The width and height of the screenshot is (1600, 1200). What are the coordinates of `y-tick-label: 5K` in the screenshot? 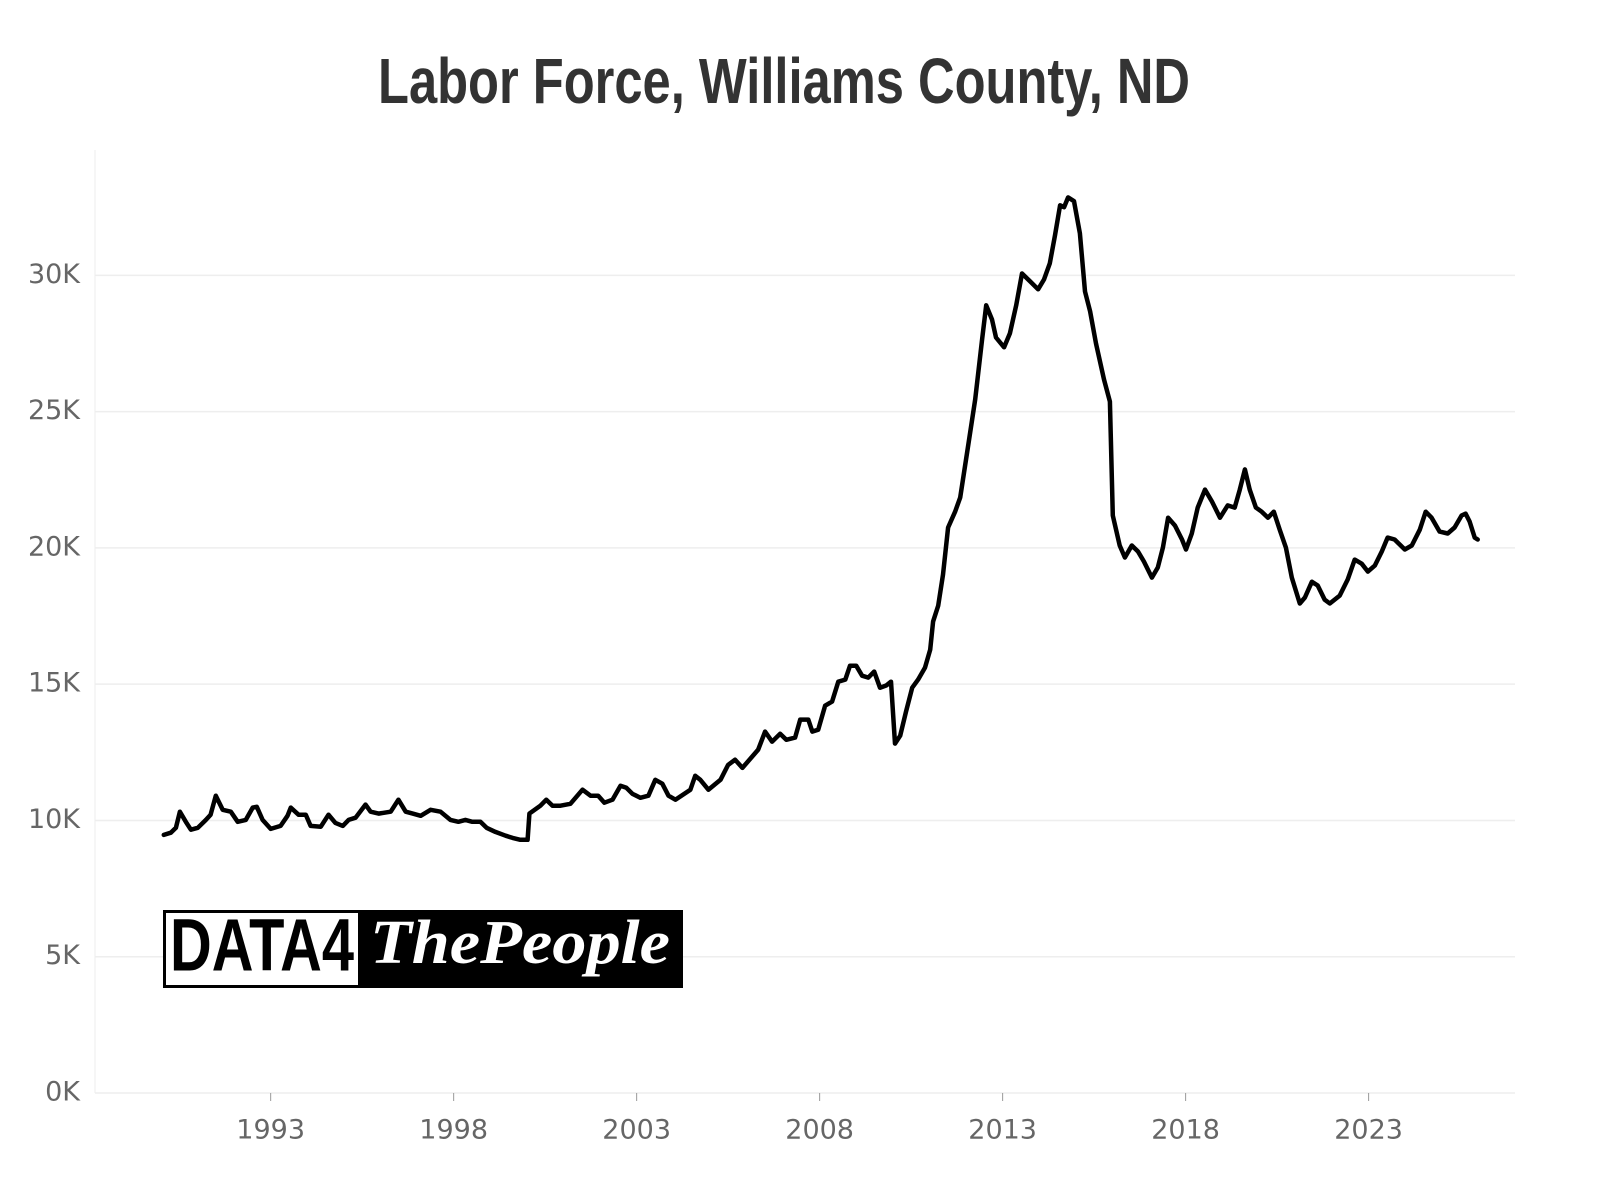 It's located at (63, 955).